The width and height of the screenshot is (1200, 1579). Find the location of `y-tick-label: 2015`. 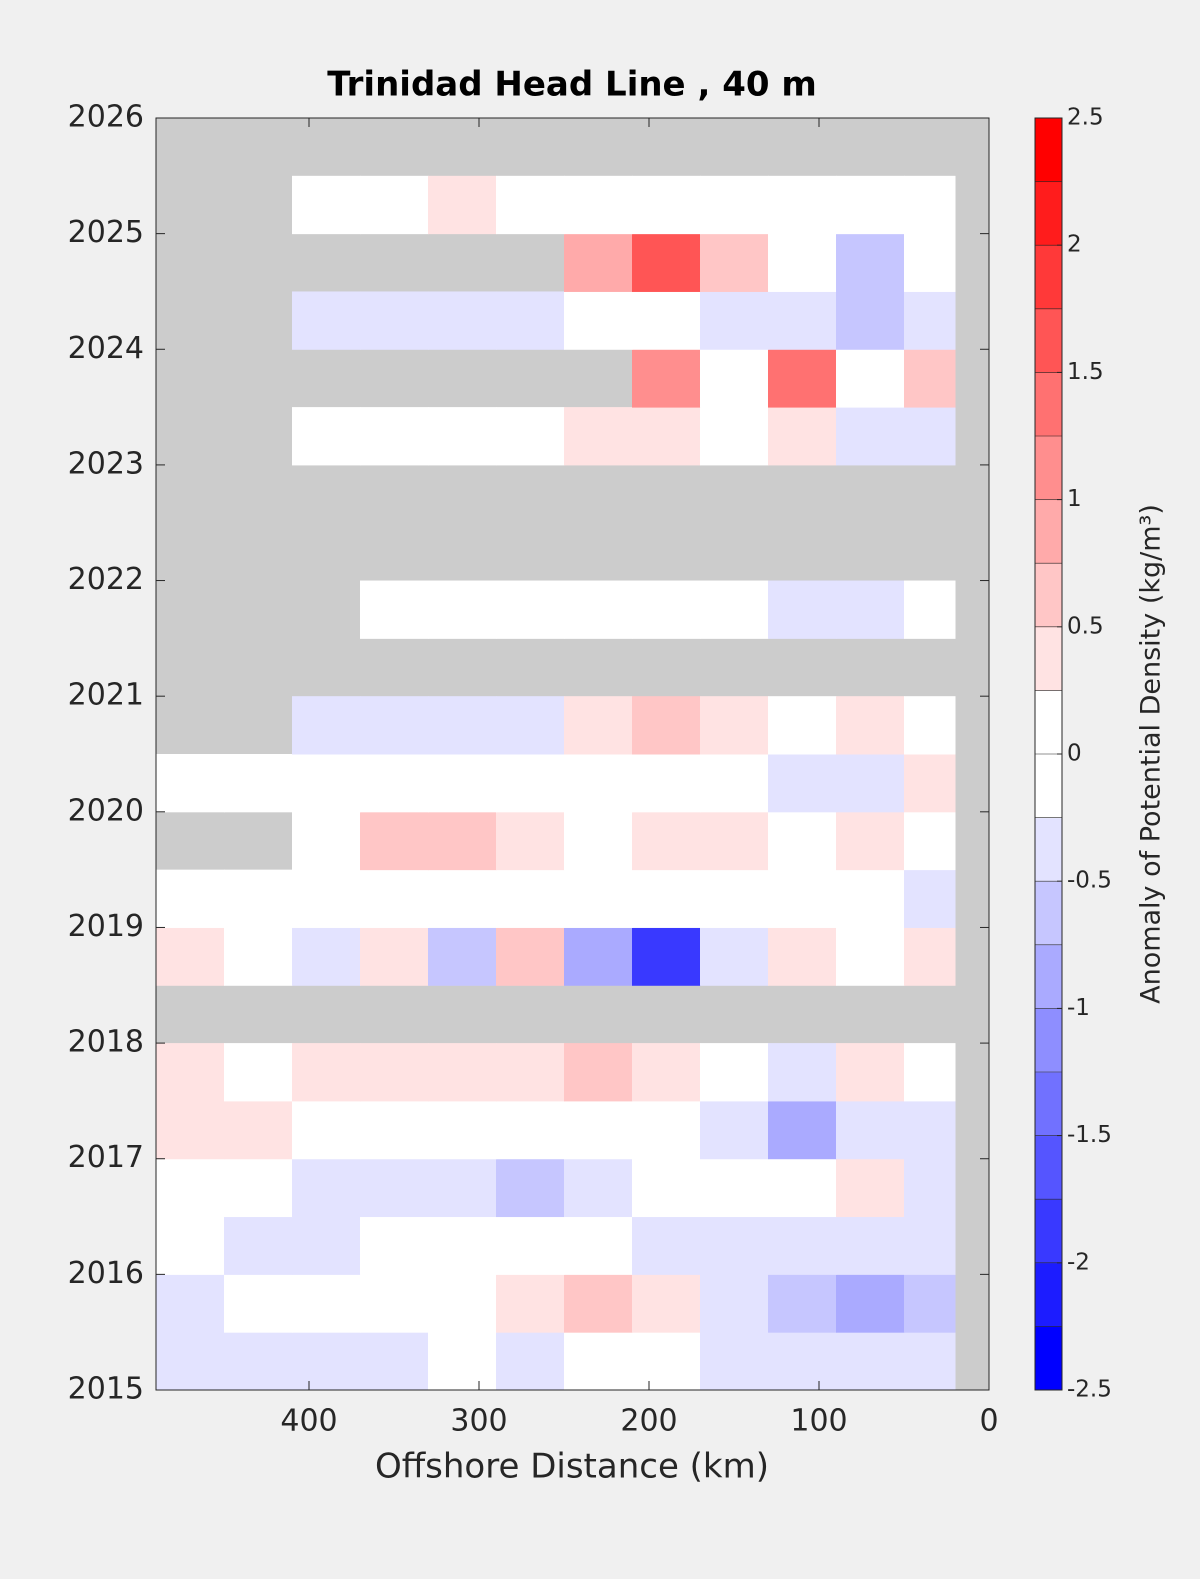

y-tick-label: 2015 is located at coordinates (106, 1389).